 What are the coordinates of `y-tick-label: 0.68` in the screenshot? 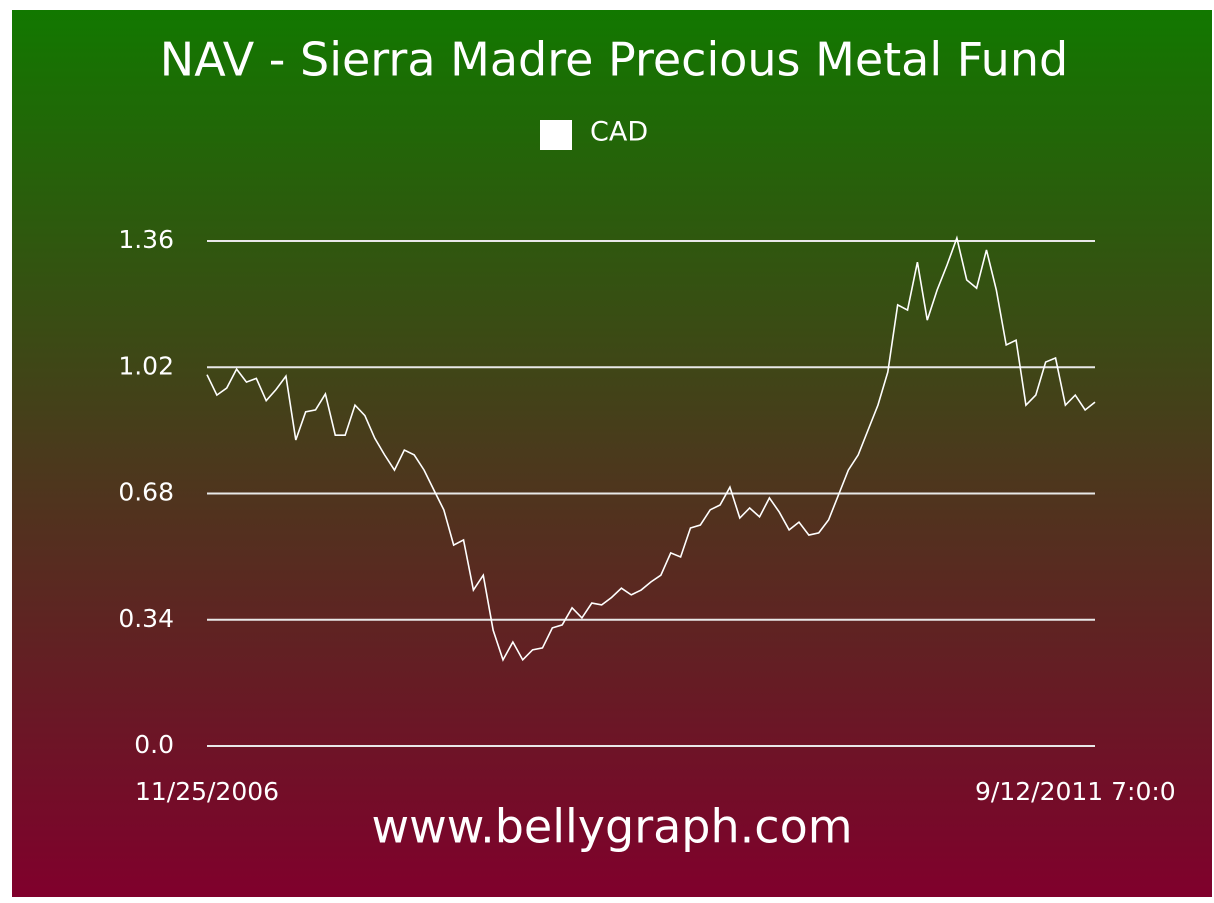 It's located at (146, 492).